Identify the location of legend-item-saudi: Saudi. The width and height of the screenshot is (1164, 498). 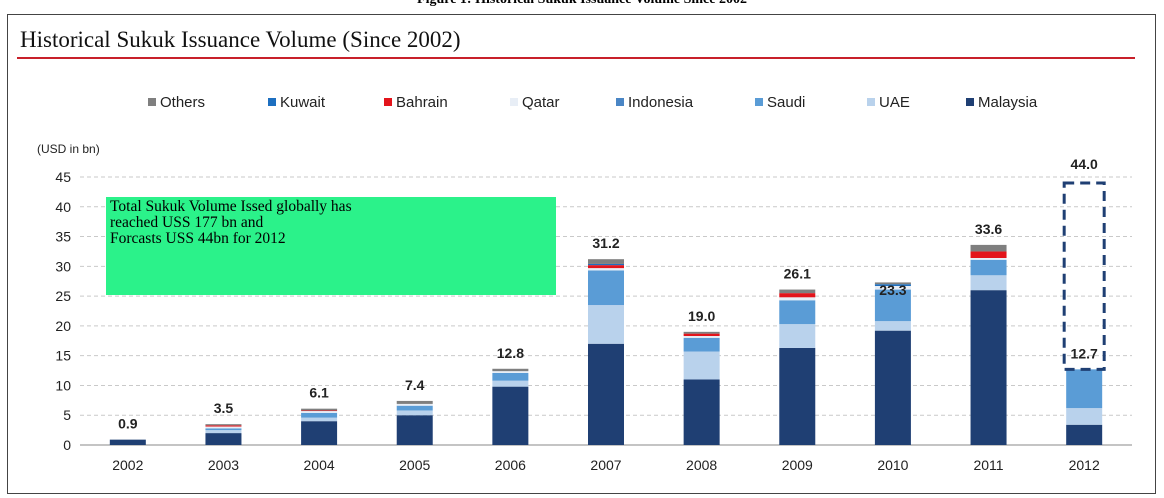
(780, 102).